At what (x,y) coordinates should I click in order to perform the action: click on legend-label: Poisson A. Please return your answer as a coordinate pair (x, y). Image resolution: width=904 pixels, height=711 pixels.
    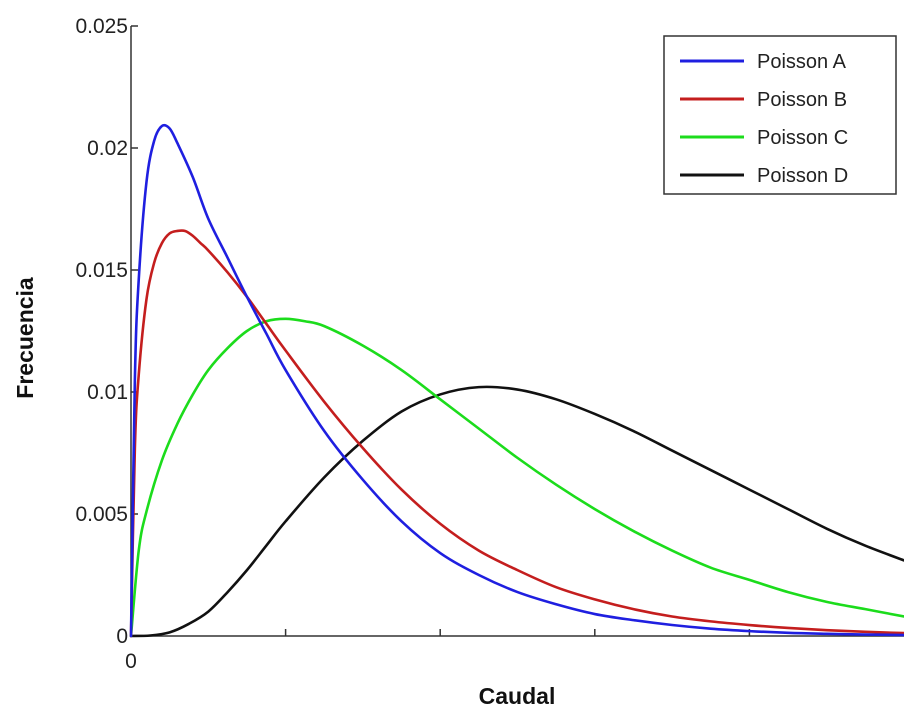
    Looking at the image, I should click on (802, 62).